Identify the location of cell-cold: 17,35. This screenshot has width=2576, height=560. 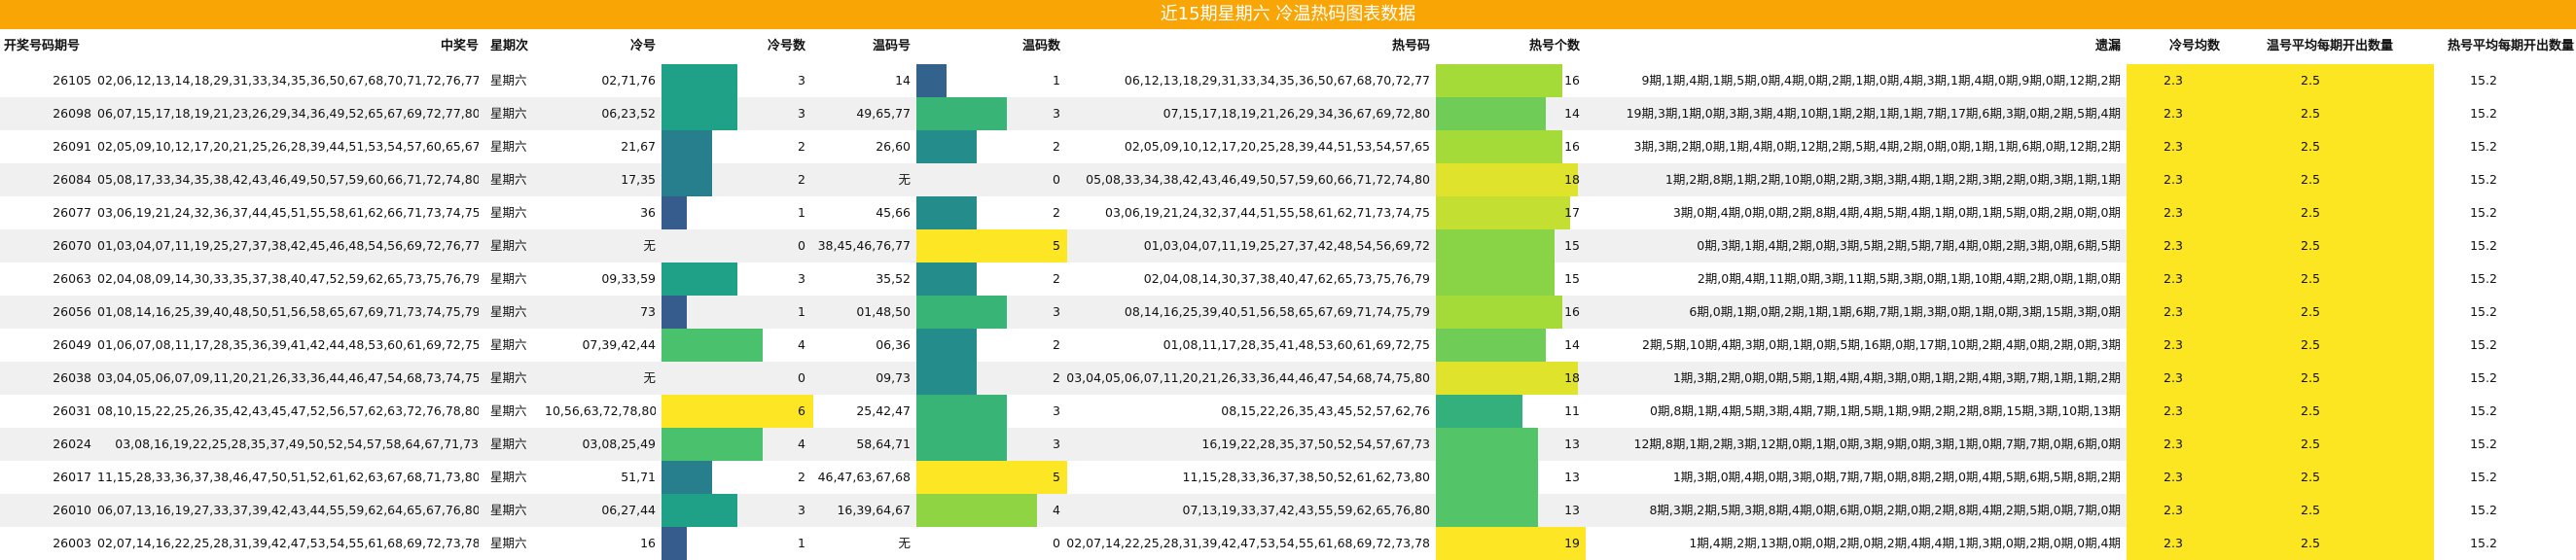
(638, 179).